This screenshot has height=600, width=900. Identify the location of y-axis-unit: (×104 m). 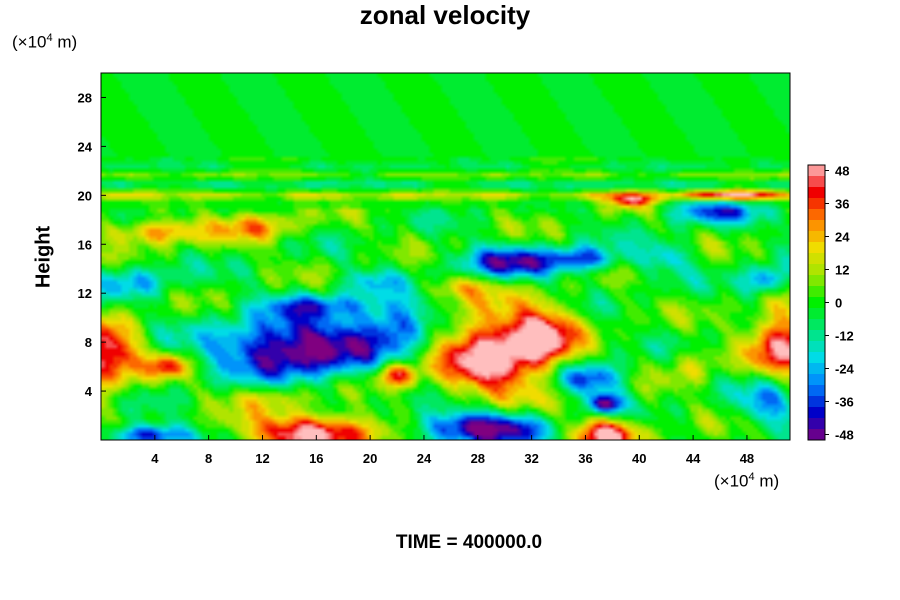
(45, 42).